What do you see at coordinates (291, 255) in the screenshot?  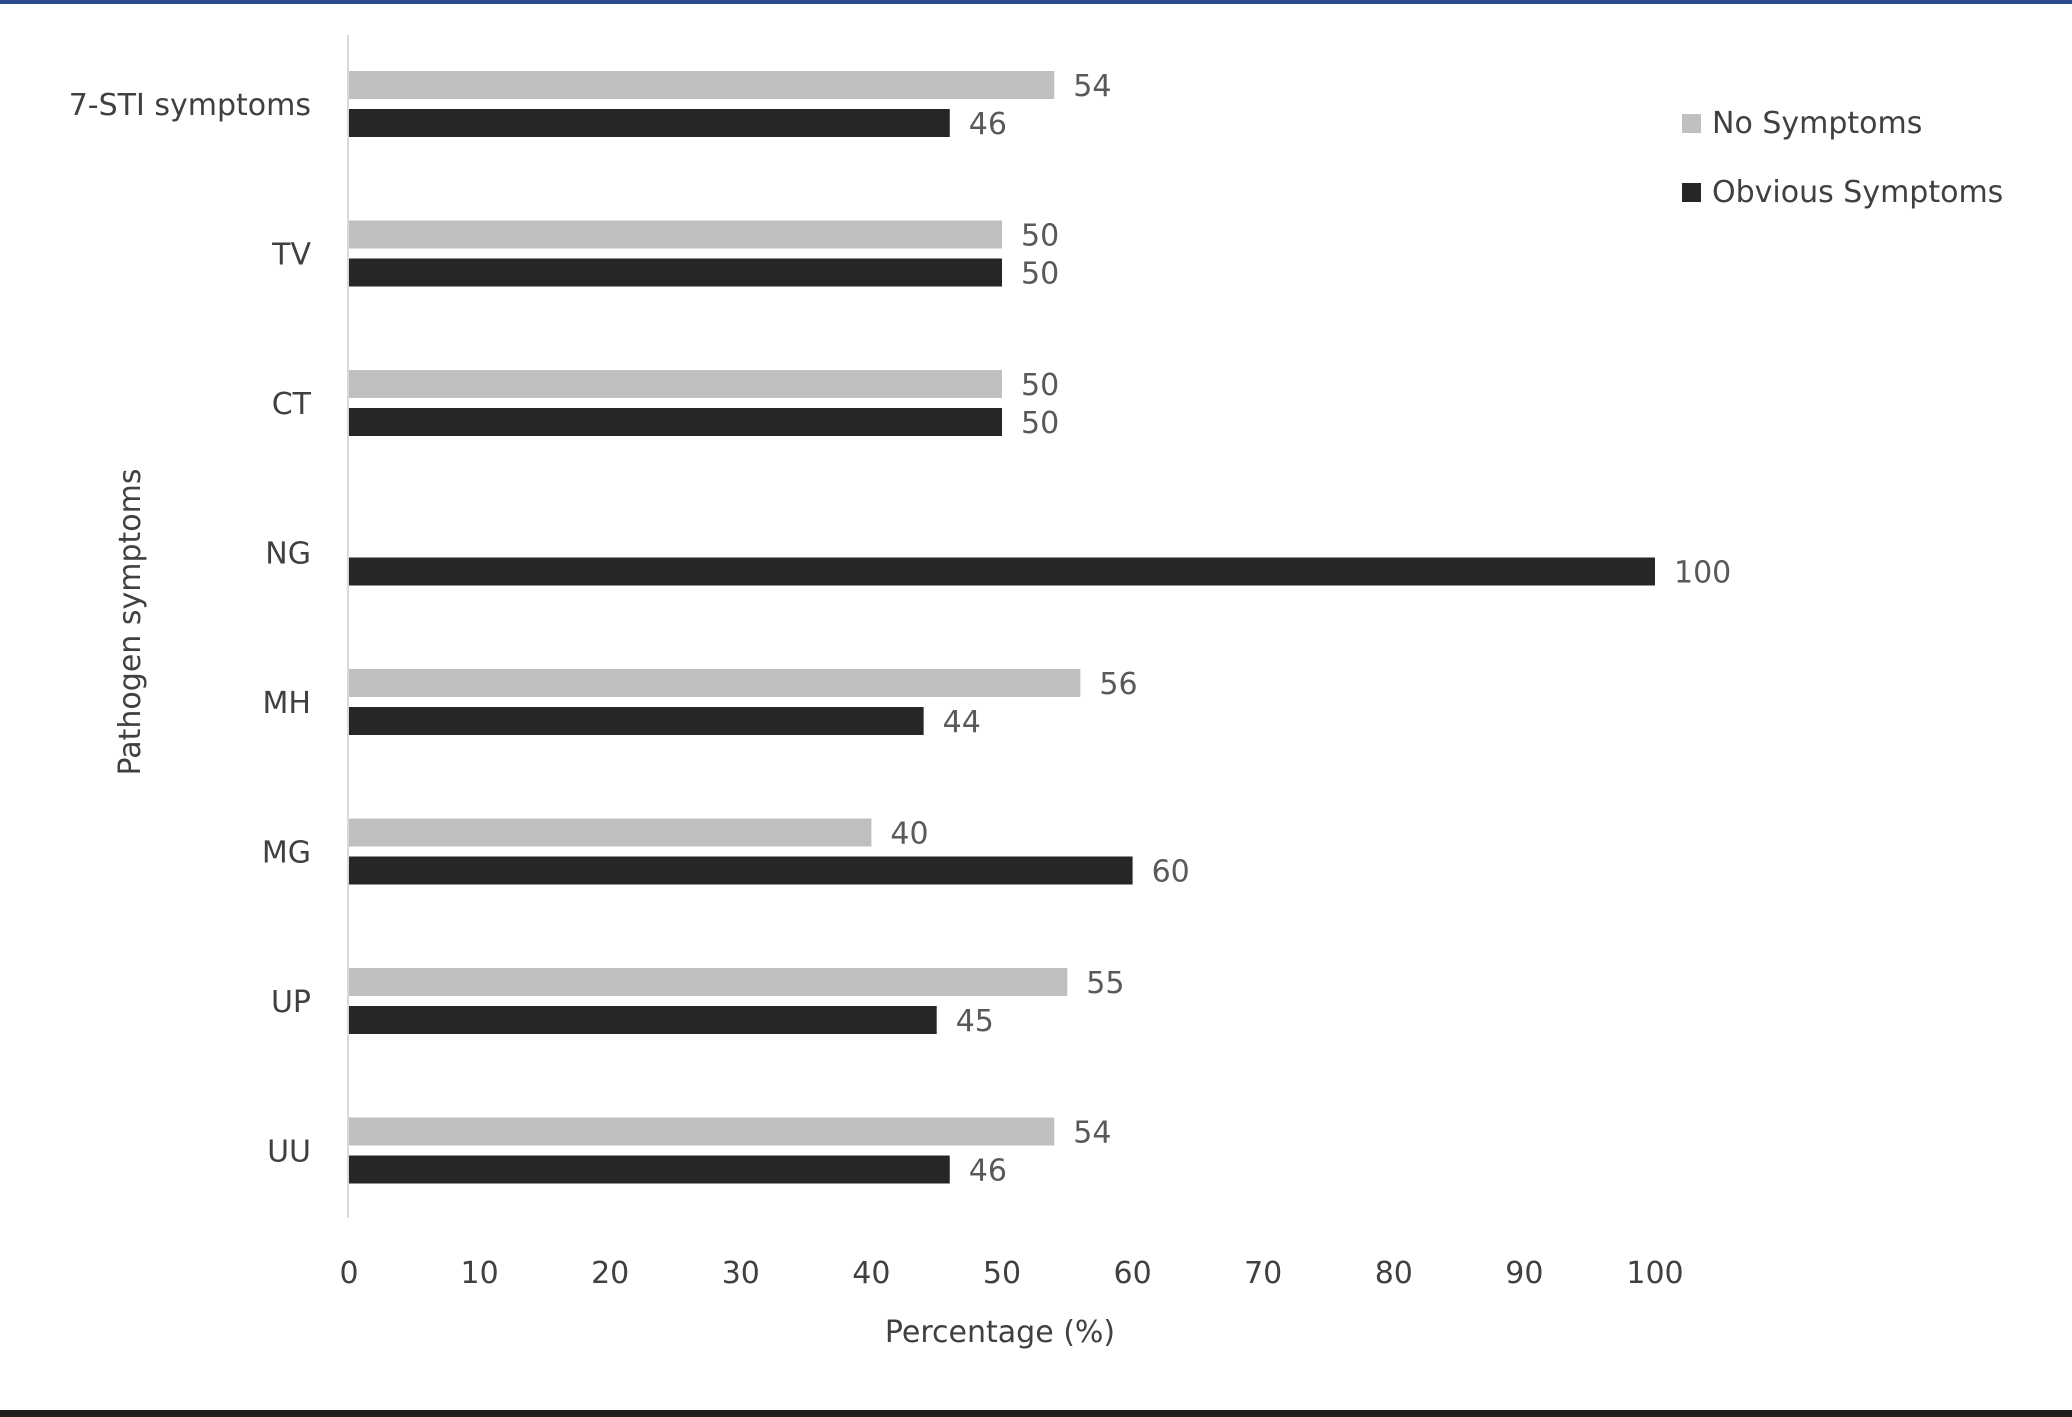 I see `category-label: TV` at bounding box center [291, 255].